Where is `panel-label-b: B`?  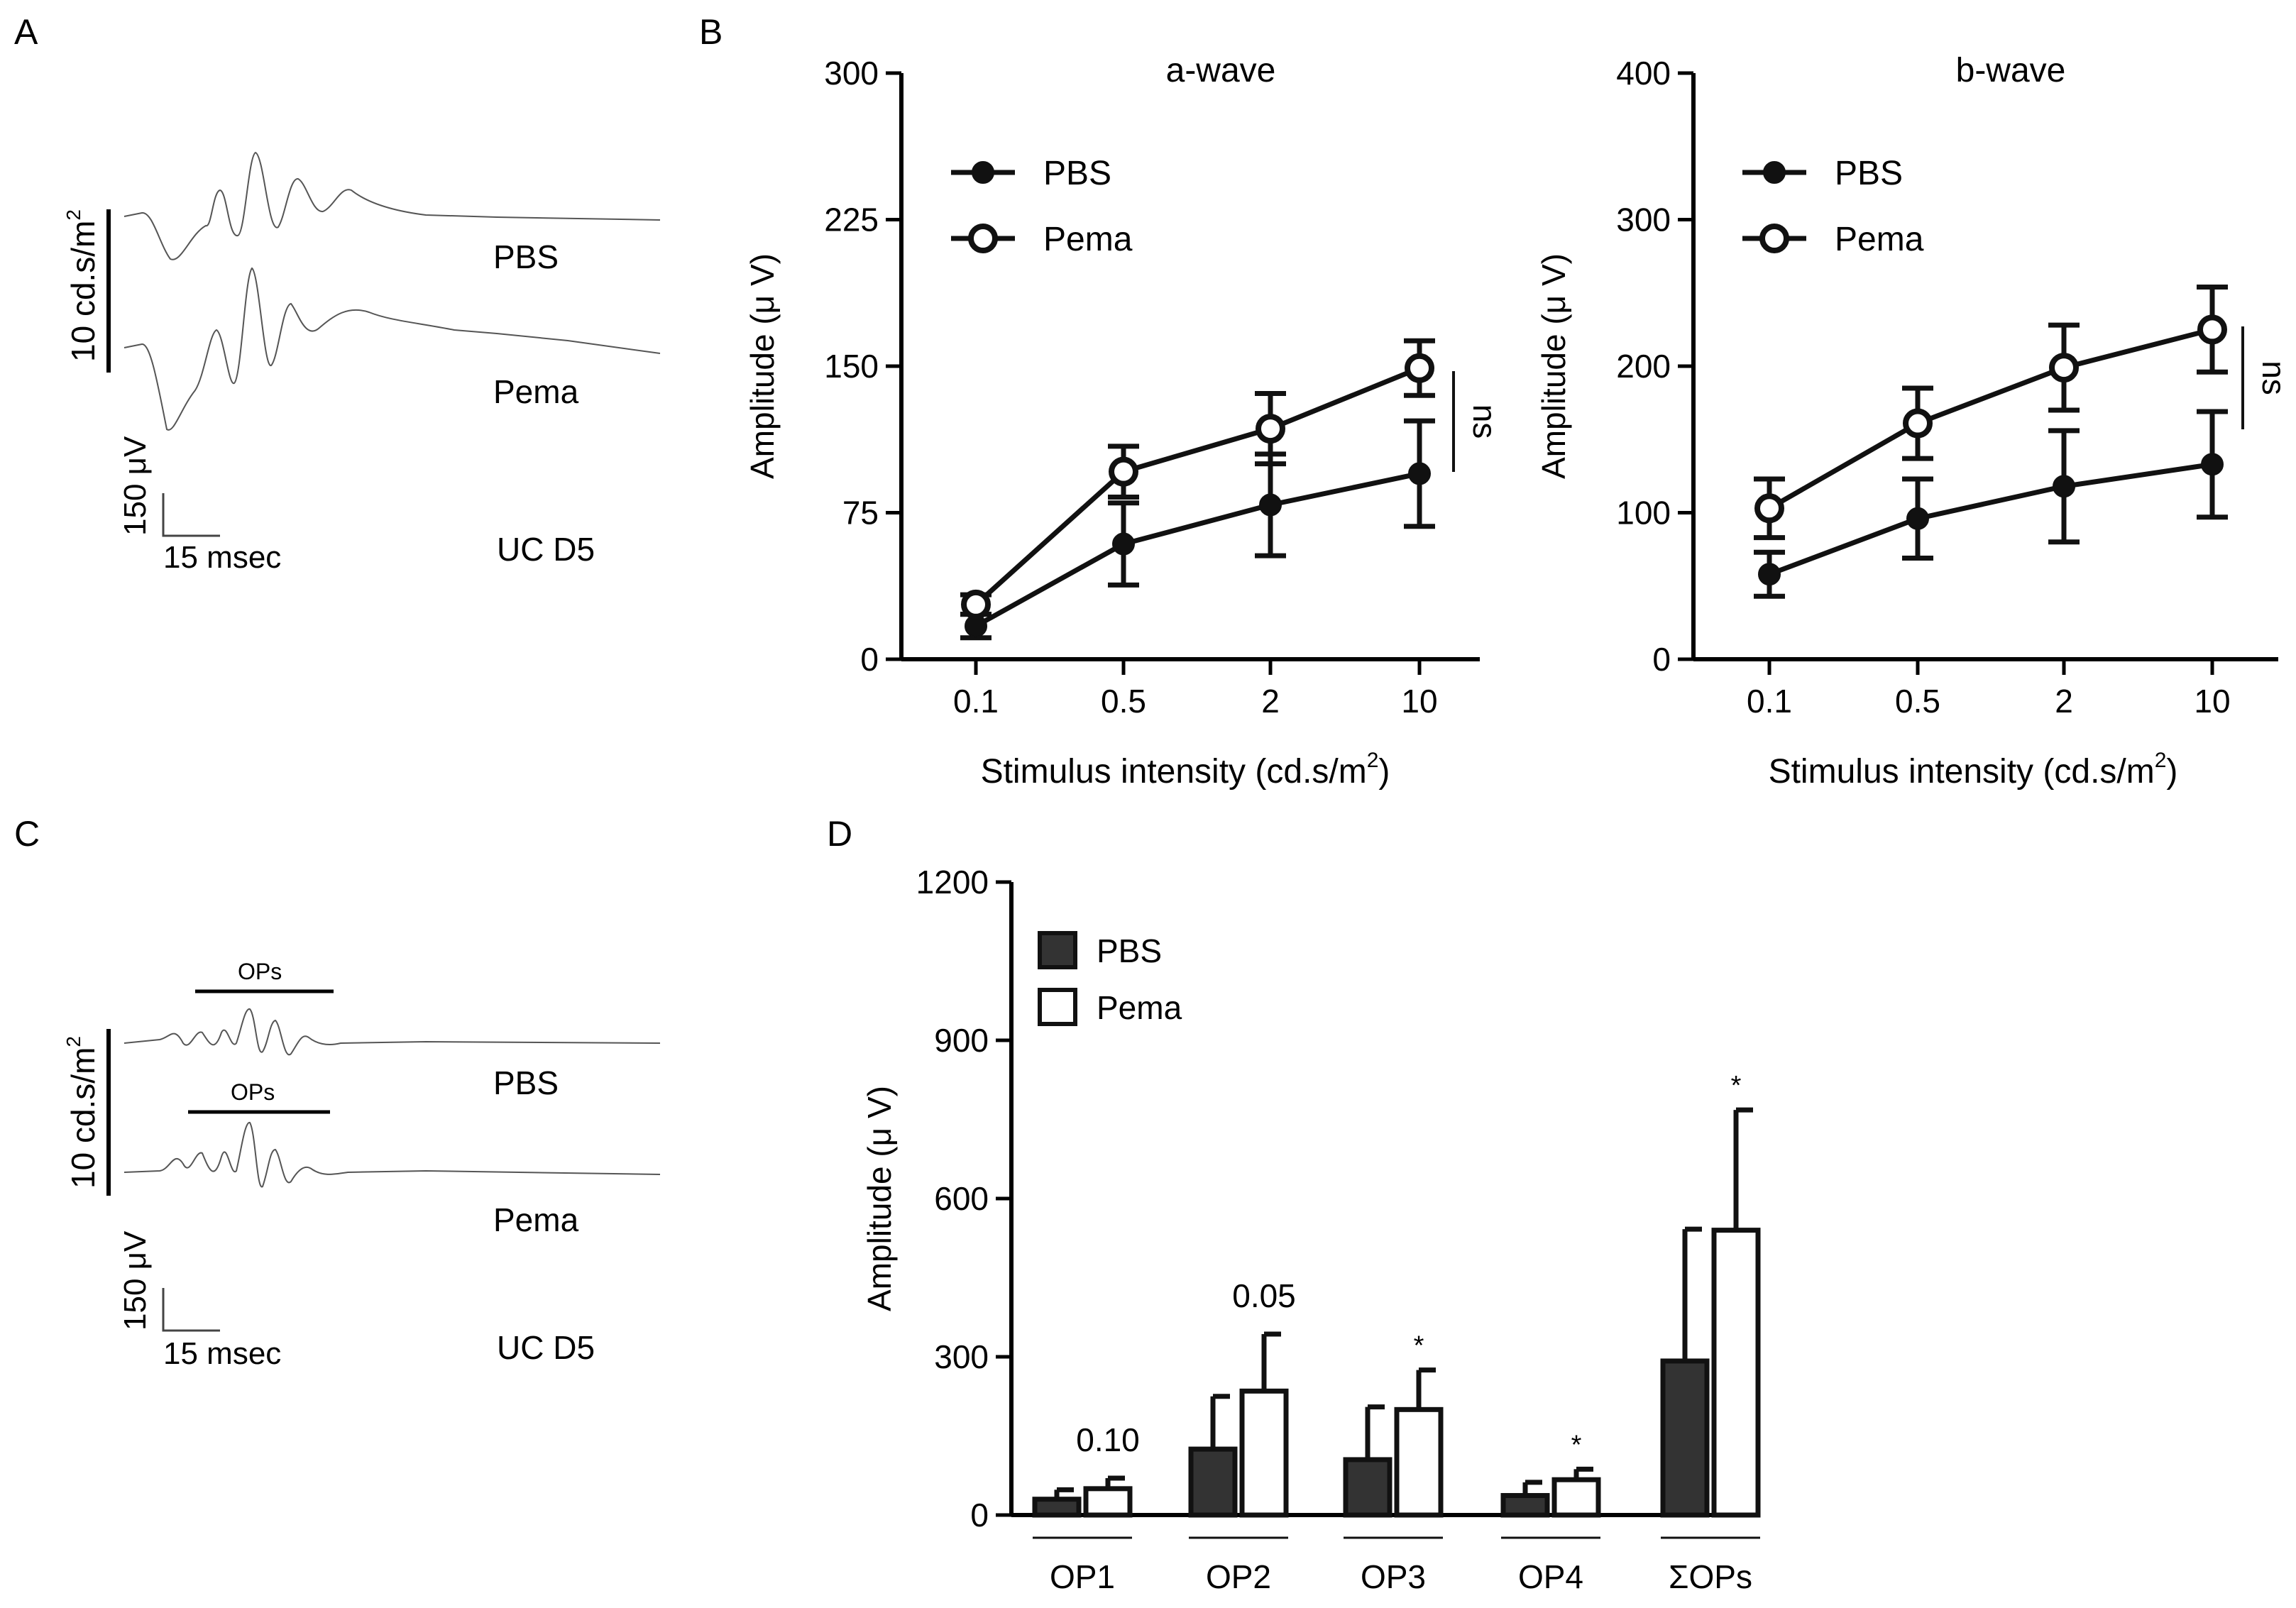 panel-label-b: B is located at coordinates (711, 32).